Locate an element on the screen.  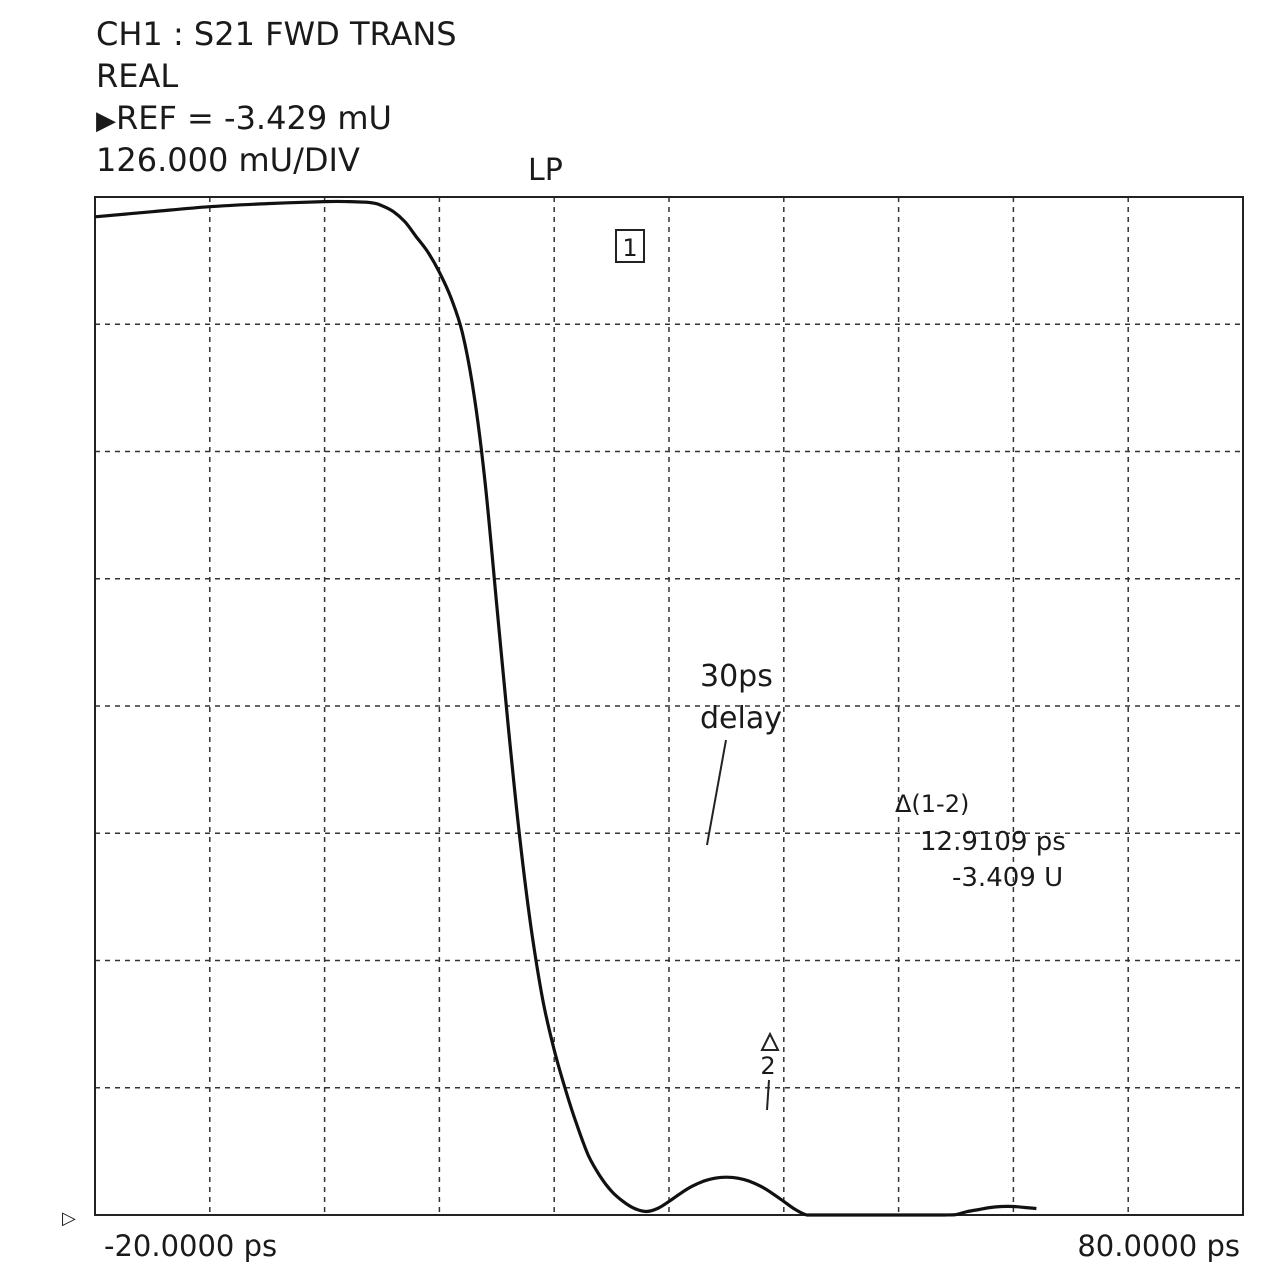
marker-1-box is located at coordinates (630, 246).